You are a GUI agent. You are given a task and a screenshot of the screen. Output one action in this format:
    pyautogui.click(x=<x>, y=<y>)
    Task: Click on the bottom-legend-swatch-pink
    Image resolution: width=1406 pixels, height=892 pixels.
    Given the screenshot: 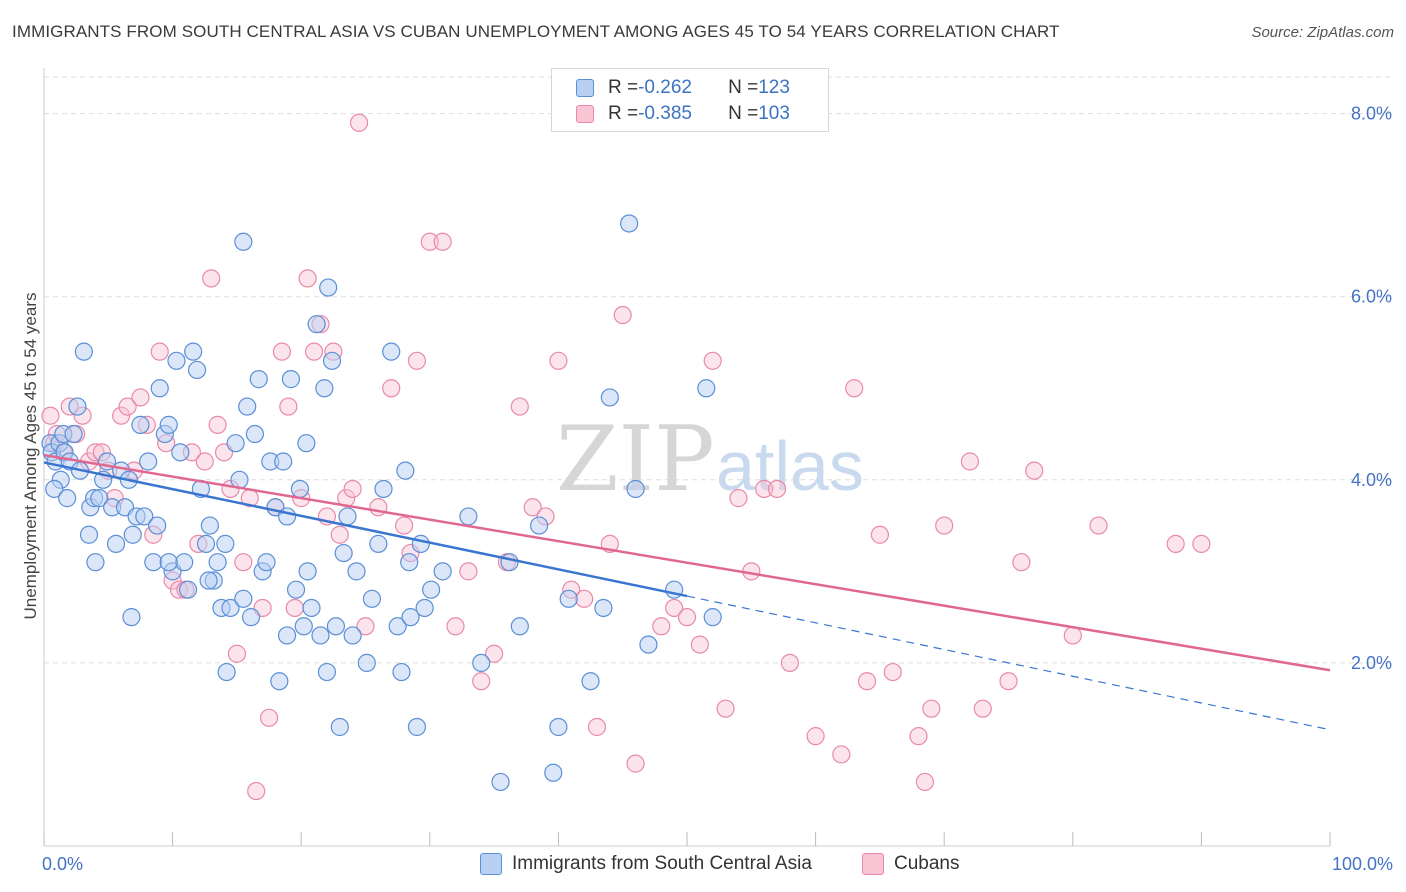 What is the action you would take?
    pyautogui.click(x=873, y=864)
    